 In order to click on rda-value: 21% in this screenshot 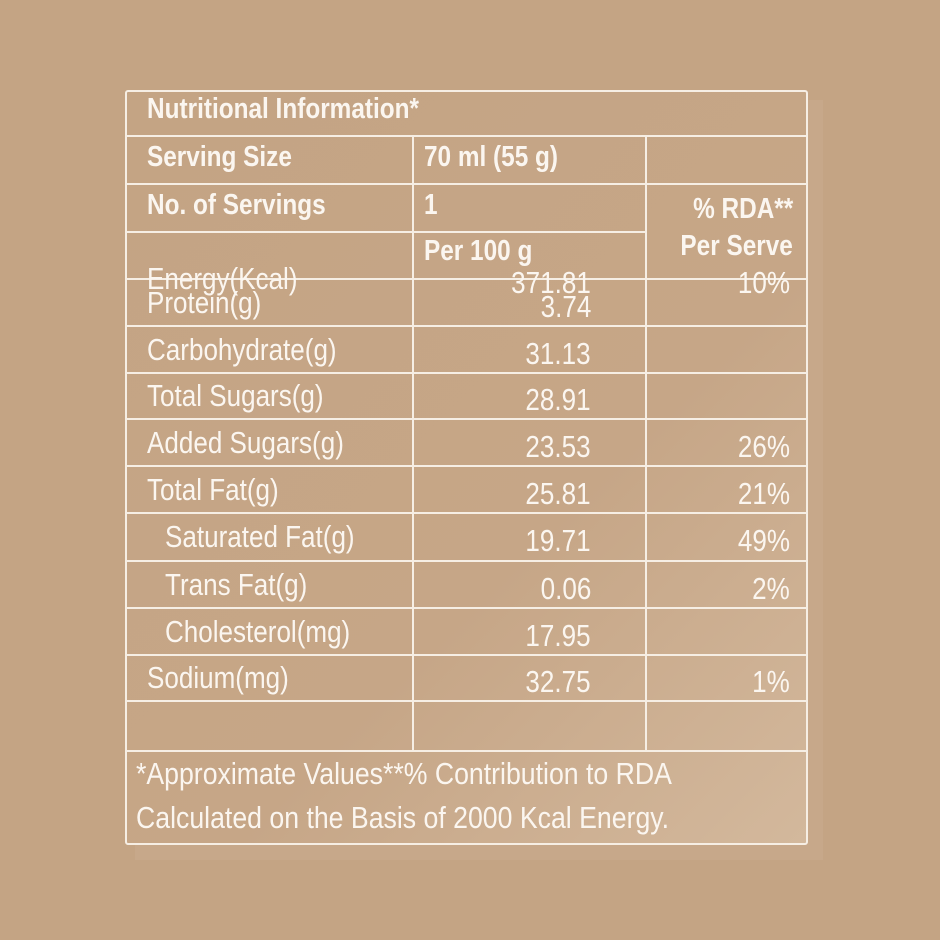, I will do `click(763, 493)`.